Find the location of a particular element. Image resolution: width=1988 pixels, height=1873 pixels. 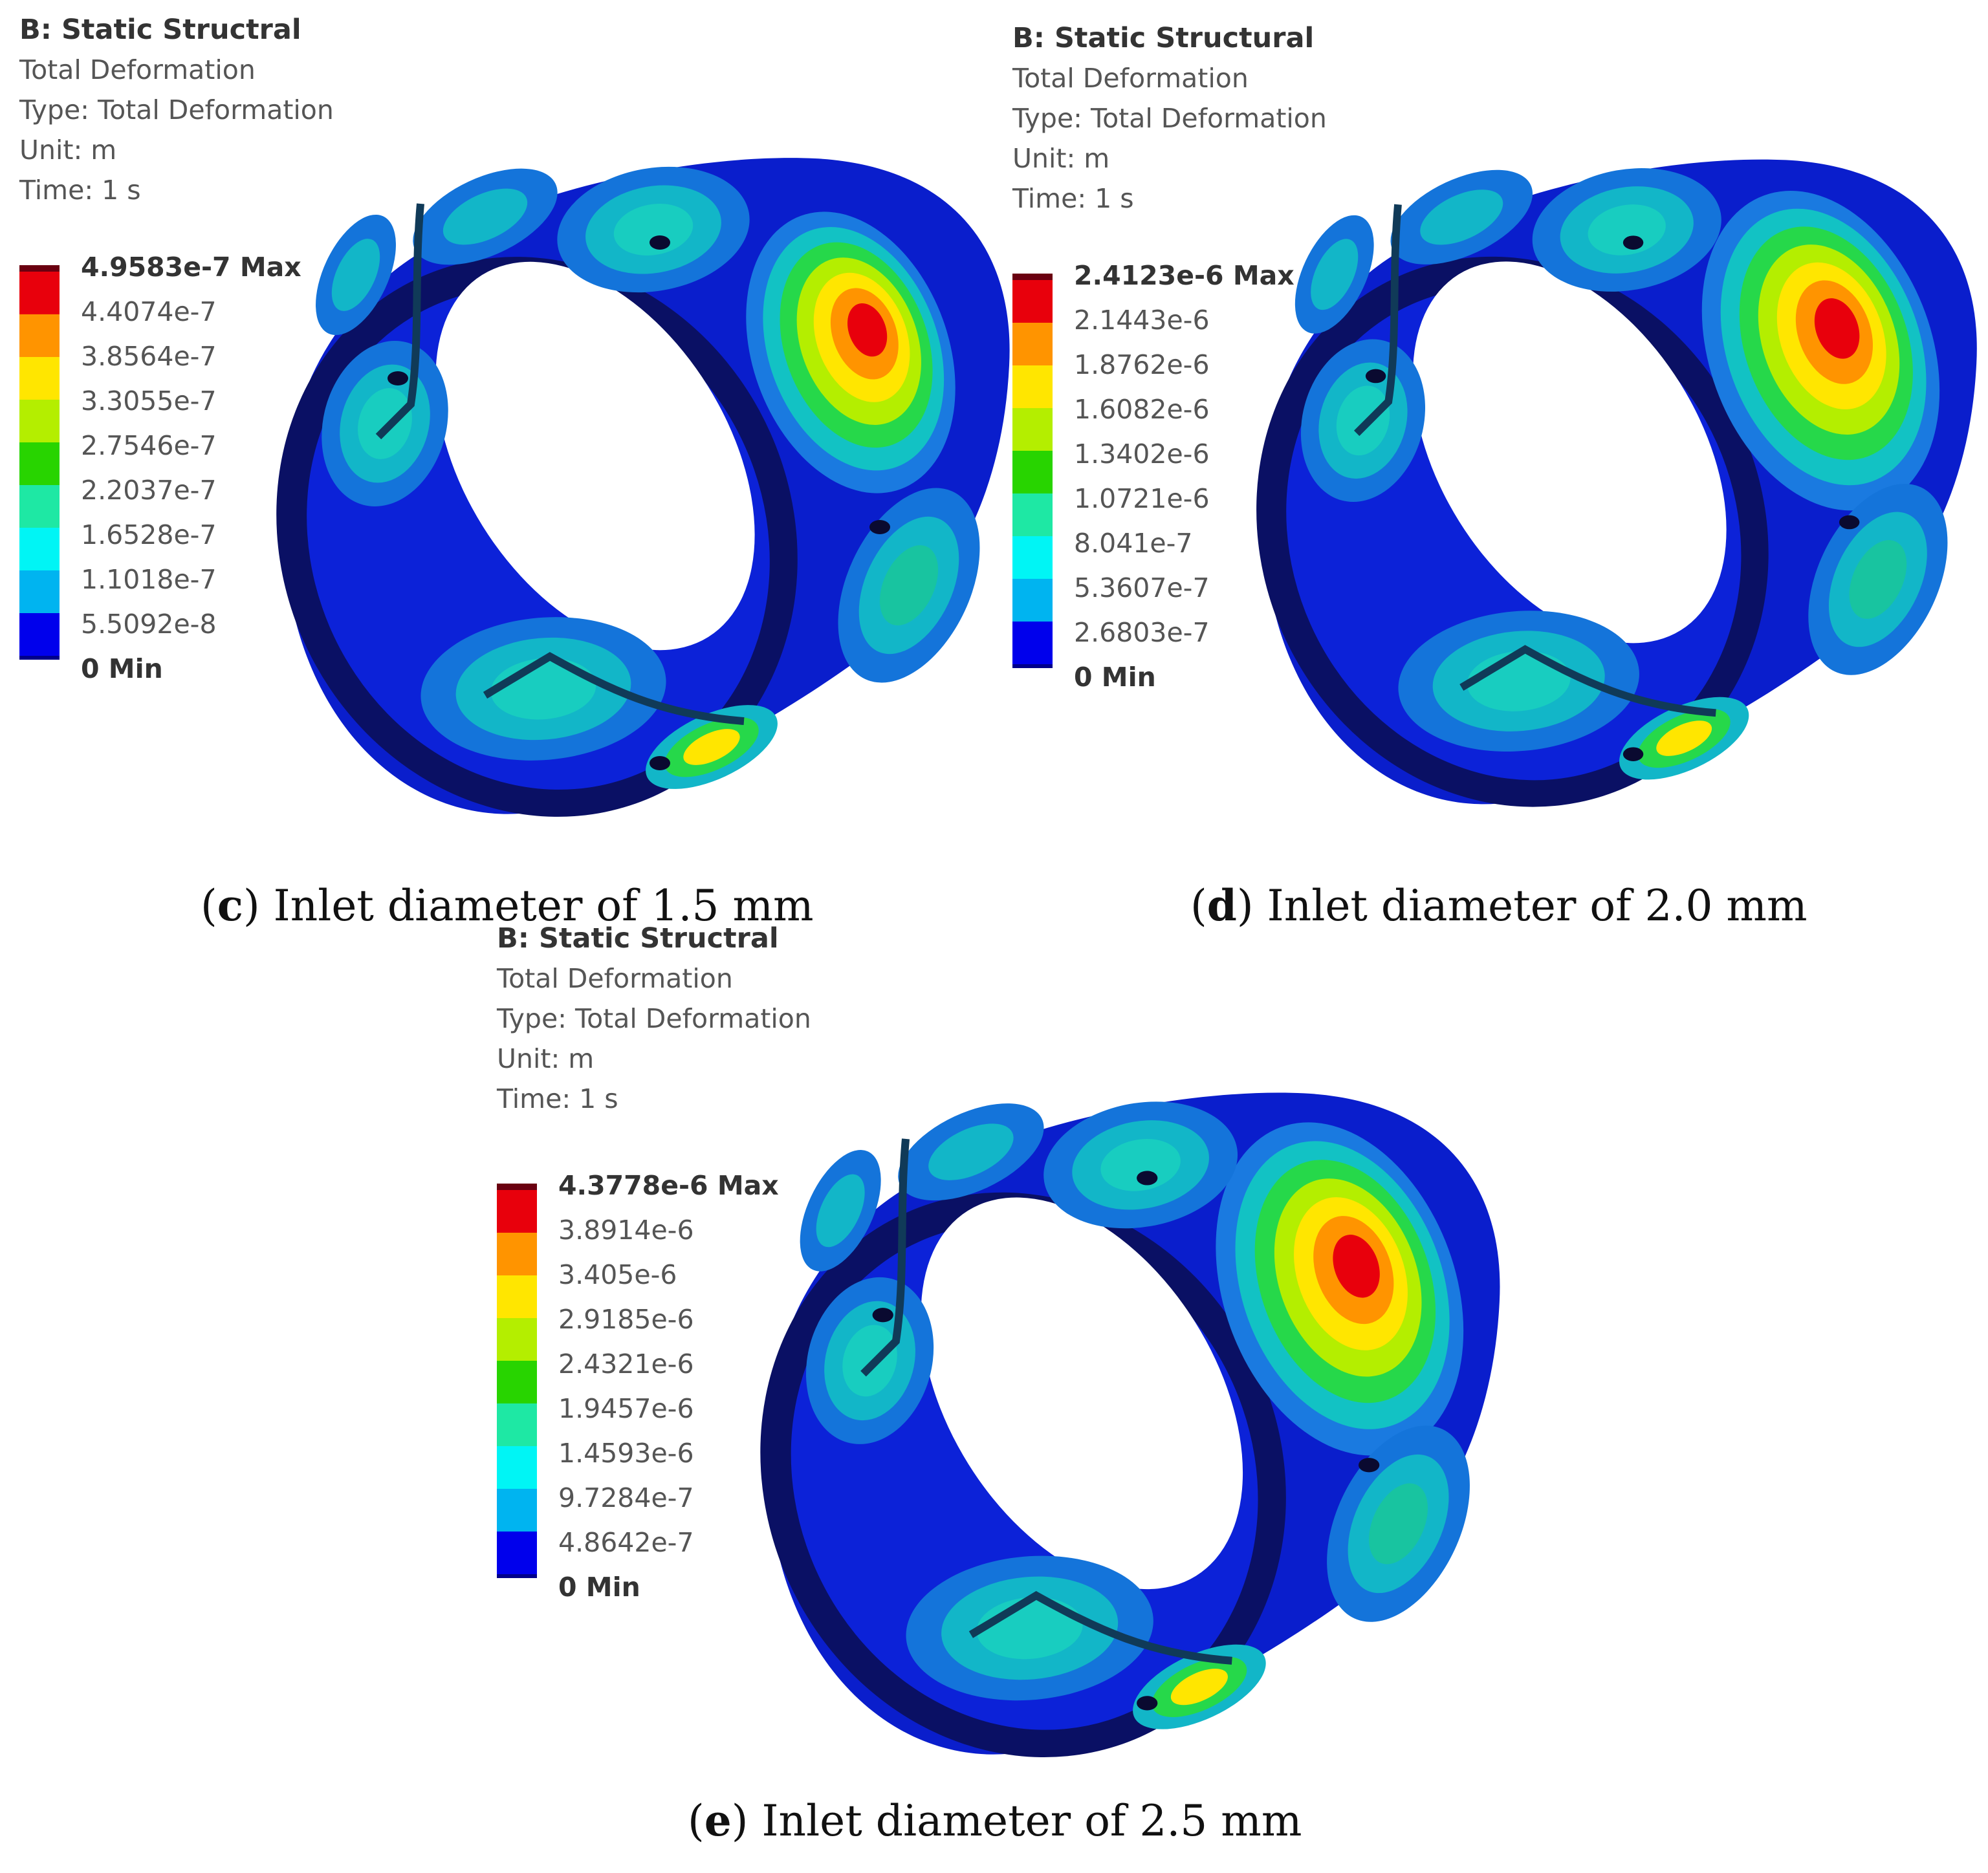

legend-tick-label: 5.5092e-8 is located at coordinates (149, 624).